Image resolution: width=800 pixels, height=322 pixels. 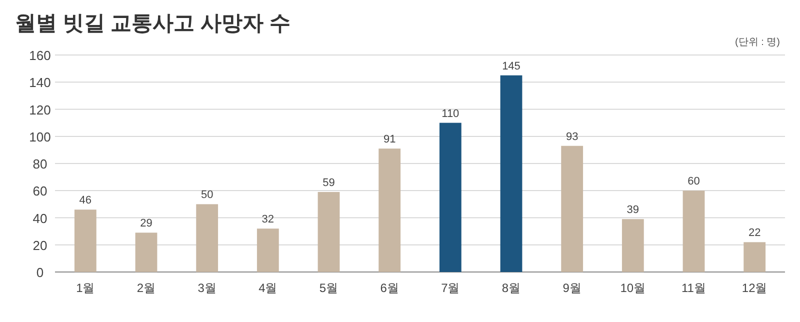 What do you see at coordinates (40, 136) in the screenshot?
I see `y-tick-label: 100` at bounding box center [40, 136].